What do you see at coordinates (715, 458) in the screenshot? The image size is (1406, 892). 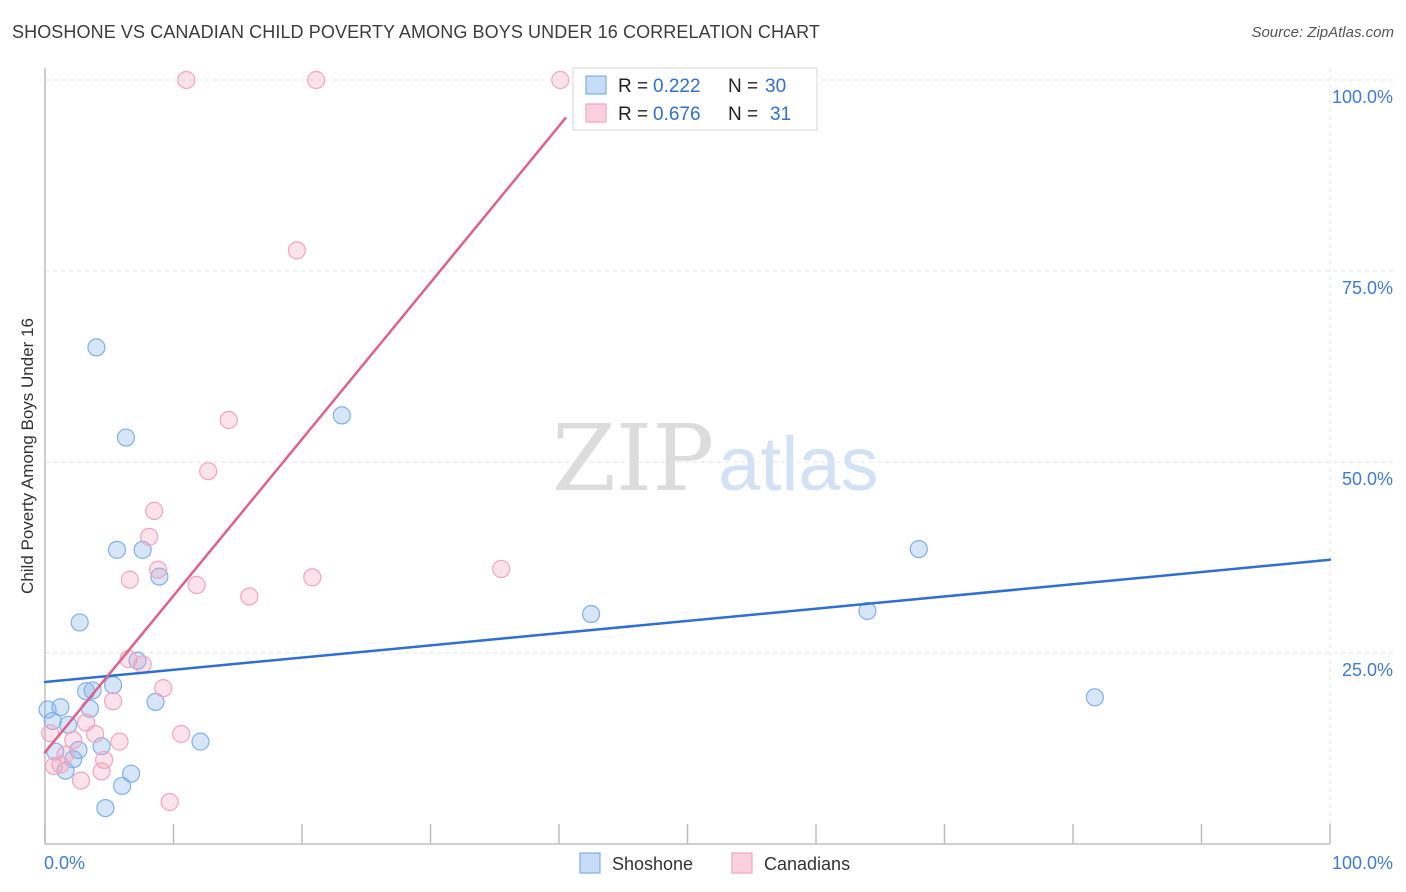 I see `watermark: ZIP atlas` at bounding box center [715, 458].